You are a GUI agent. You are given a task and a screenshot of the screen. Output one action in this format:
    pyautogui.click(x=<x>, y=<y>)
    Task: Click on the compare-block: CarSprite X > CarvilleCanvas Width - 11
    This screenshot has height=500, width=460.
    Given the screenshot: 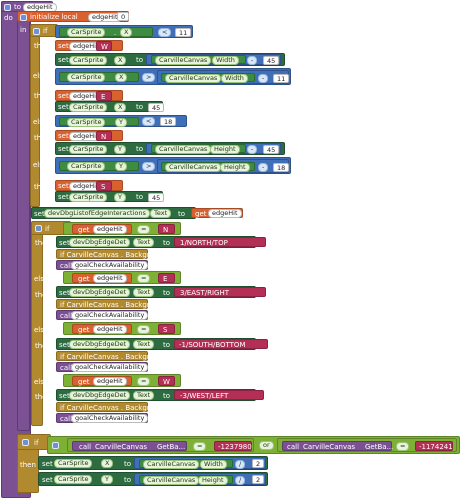 What is the action you would take?
    pyautogui.click(x=173, y=76)
    